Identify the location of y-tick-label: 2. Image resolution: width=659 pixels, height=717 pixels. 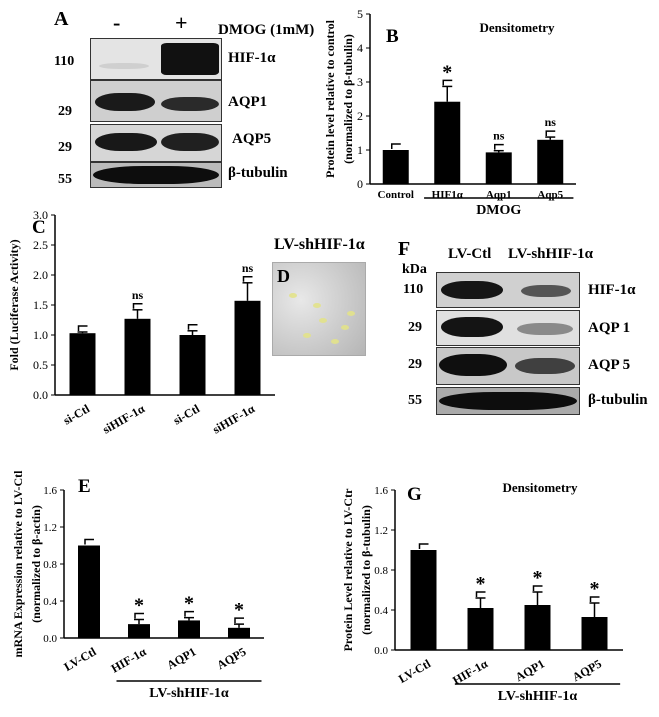
(360, 116).